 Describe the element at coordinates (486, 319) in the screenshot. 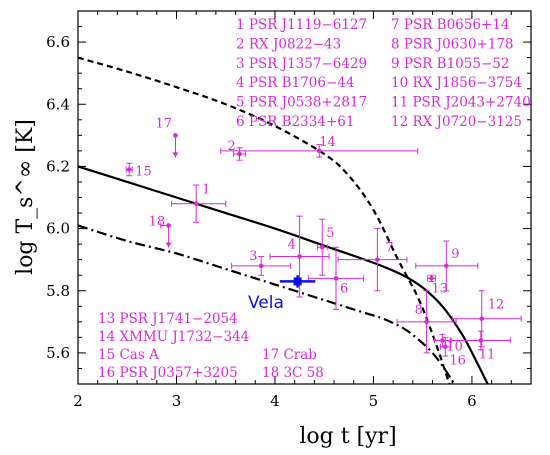

I see `data-point-12: 12` at that location.